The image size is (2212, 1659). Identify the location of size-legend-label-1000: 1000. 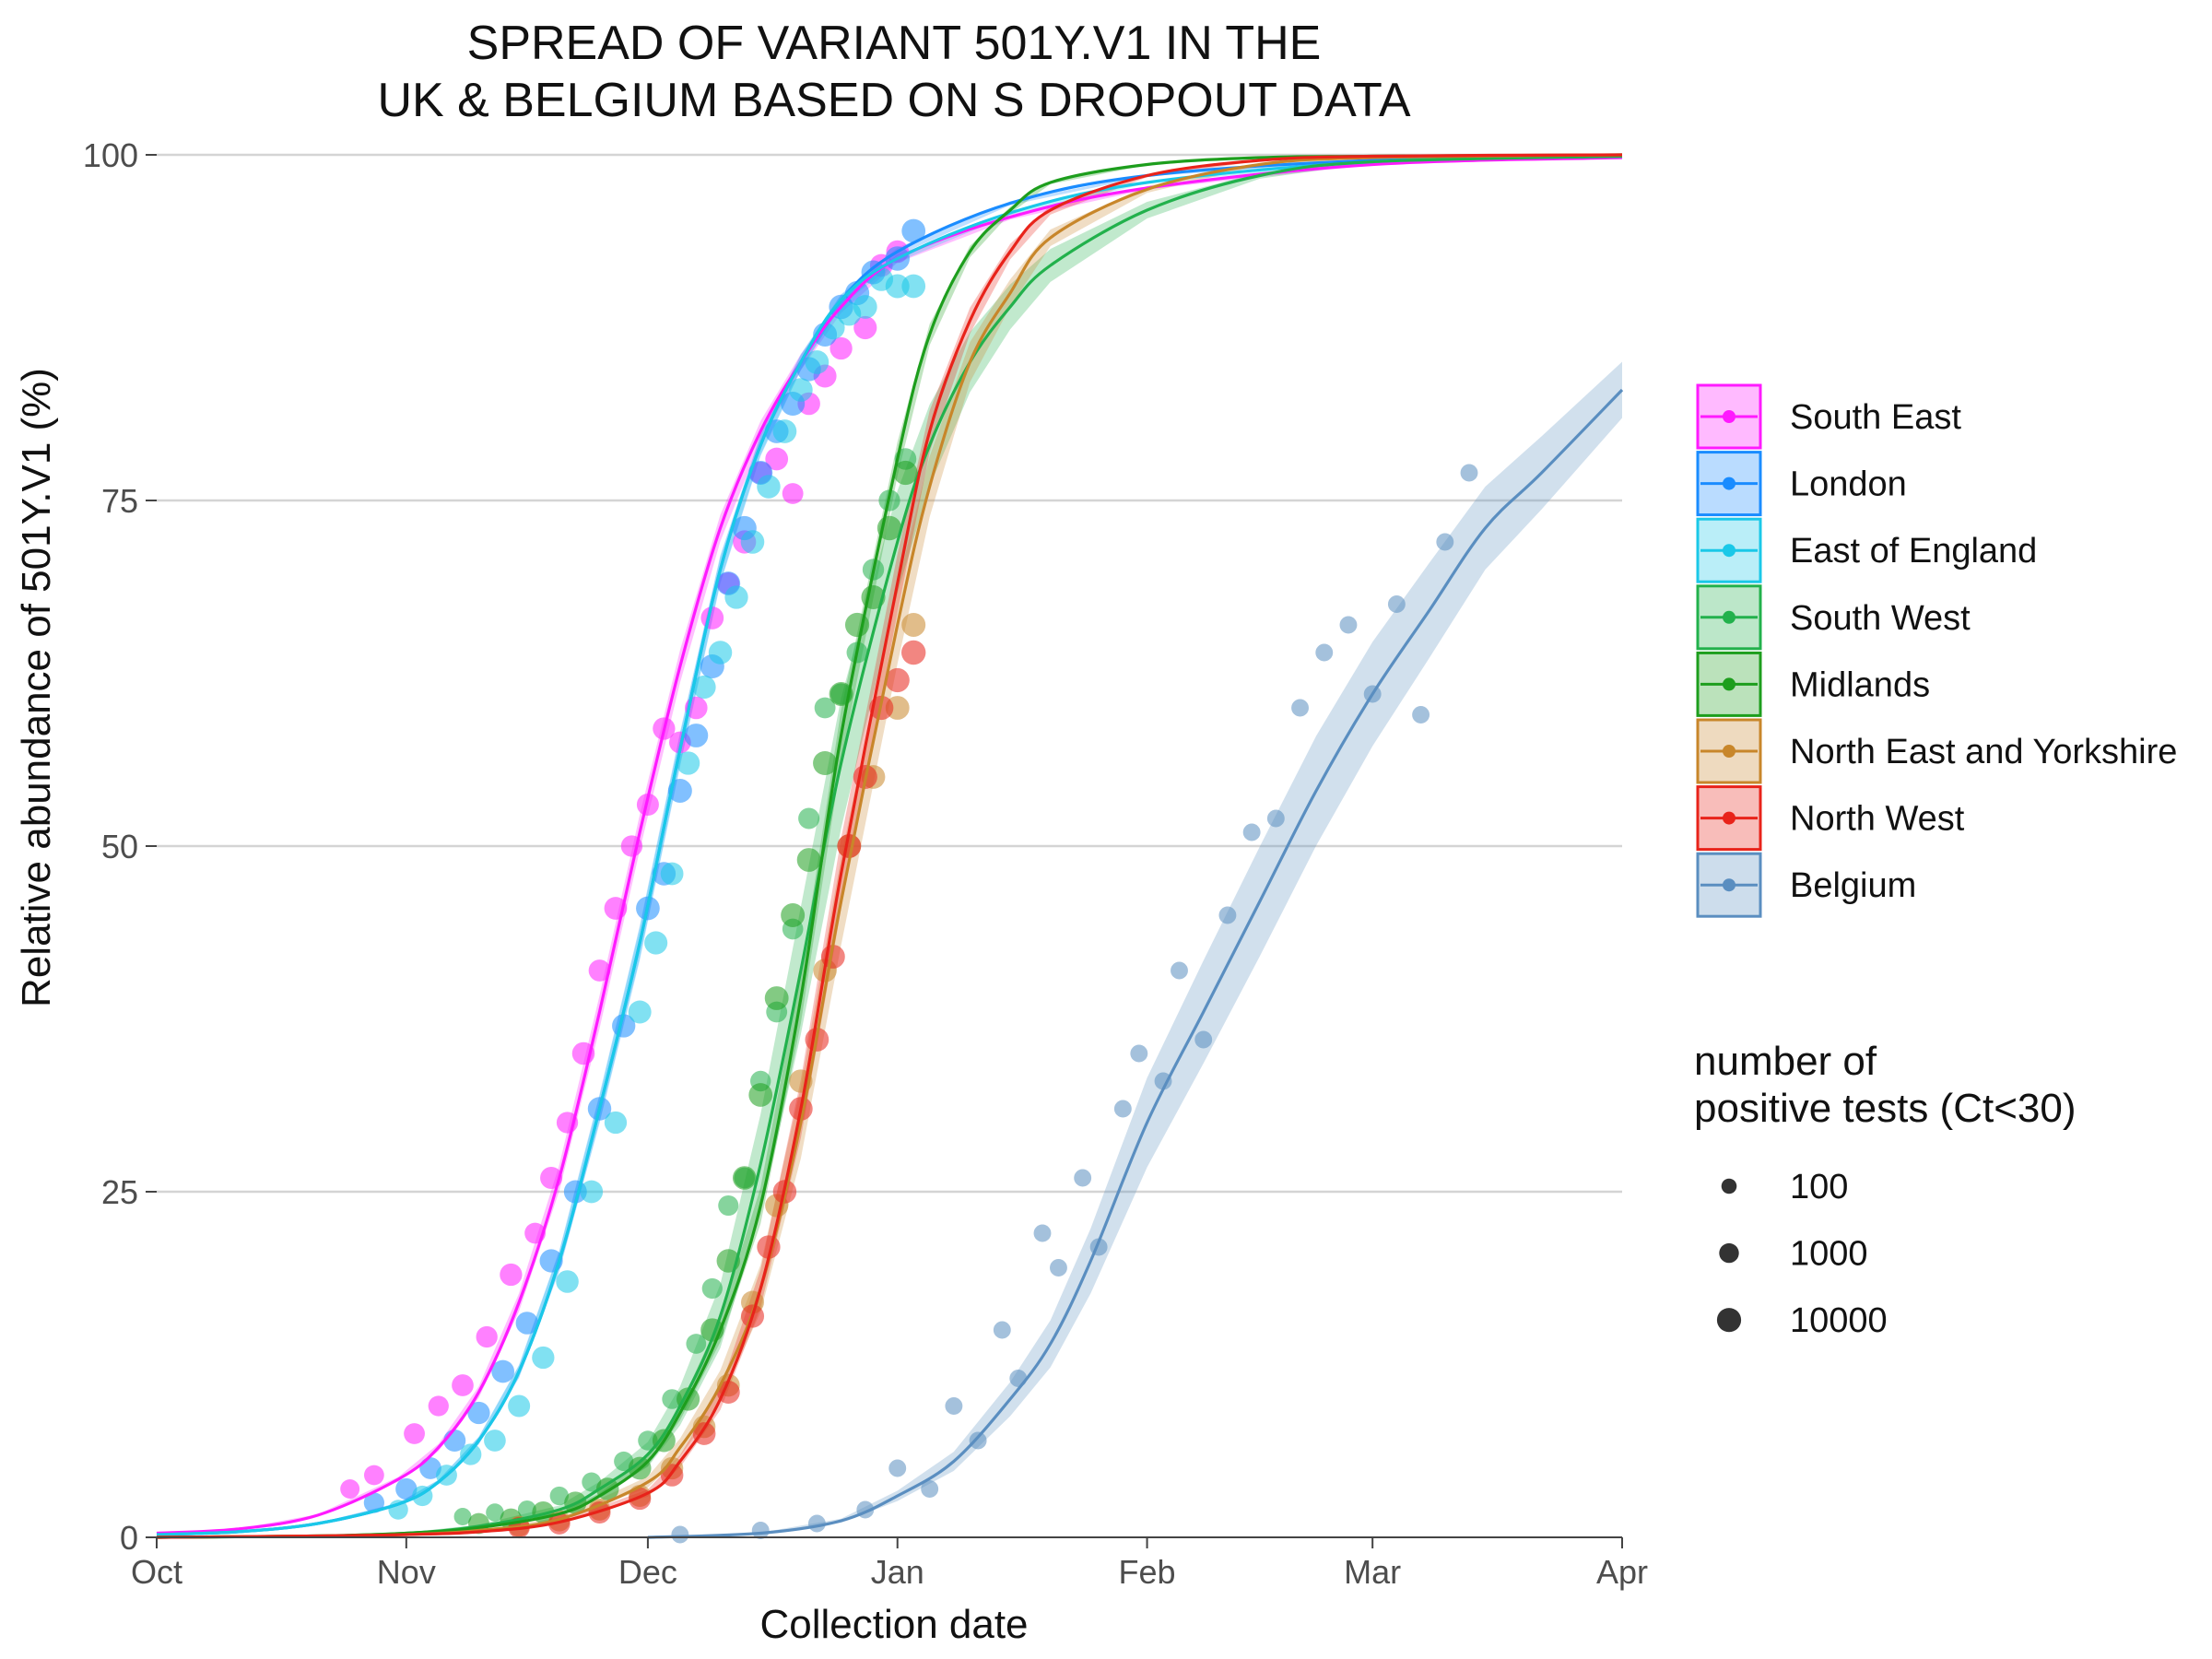
(1829, 1254).